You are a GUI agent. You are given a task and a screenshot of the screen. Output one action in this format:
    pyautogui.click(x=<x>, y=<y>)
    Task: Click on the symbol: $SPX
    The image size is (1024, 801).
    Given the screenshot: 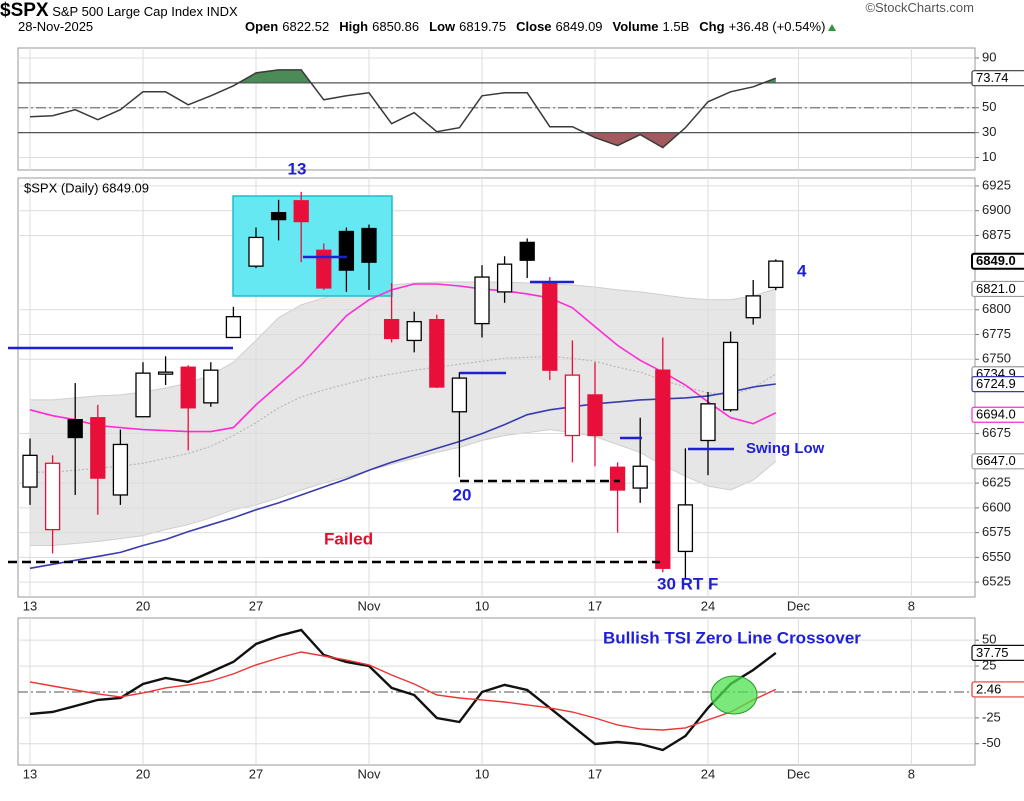 What is the action you would take?
    pyautogui.click(x=24, y=10)
    